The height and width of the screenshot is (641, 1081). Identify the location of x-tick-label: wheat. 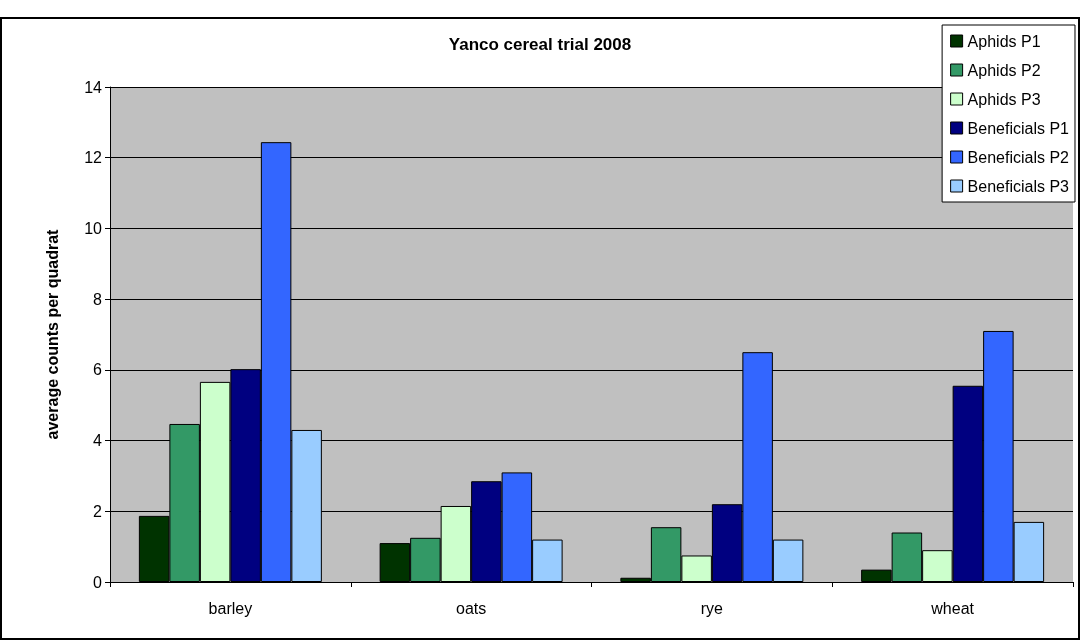
(952, 608).